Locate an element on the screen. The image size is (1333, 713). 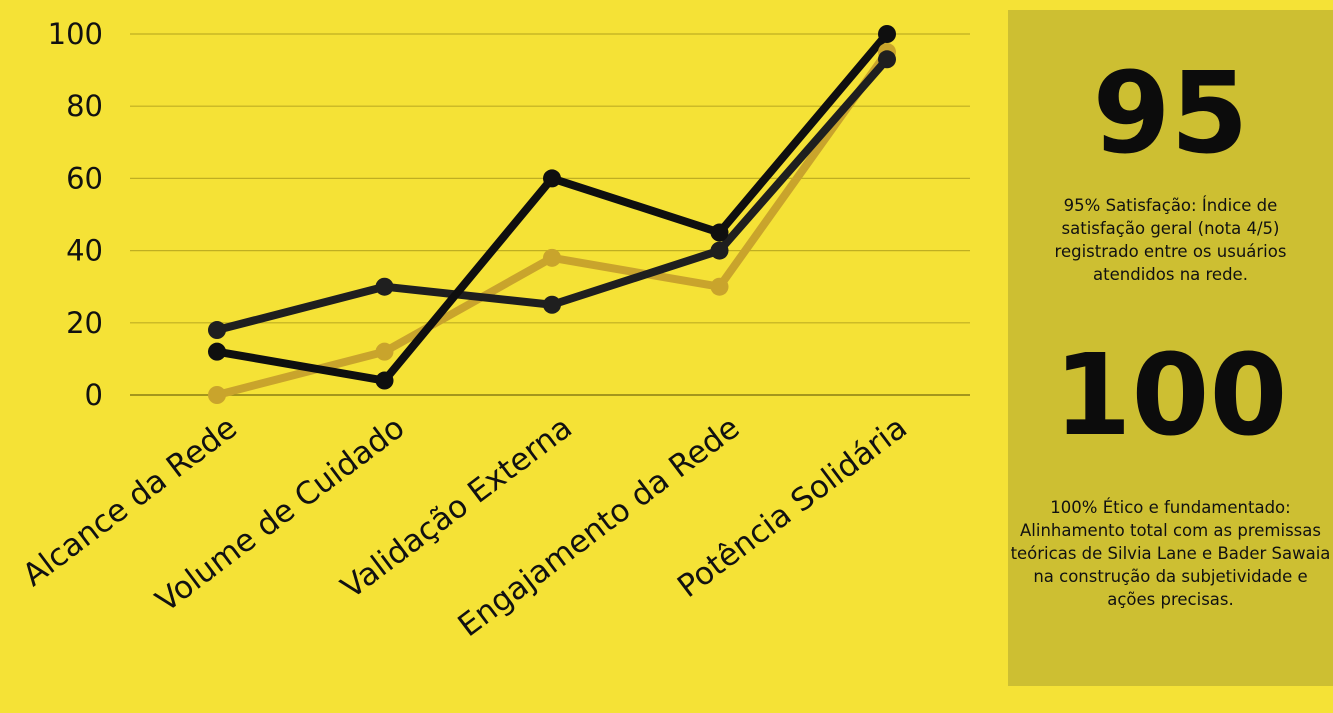
y-axis-ticks: 0 20 40 60 80 100 is located at coordinates (75, 214).